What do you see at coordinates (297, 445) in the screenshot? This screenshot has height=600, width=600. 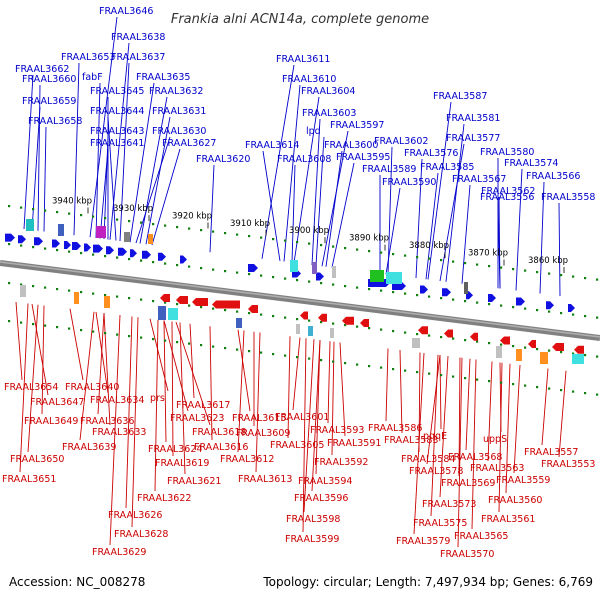 I see `reverse-gene-label: FRAAL3605` at bounding box center [297, 445].